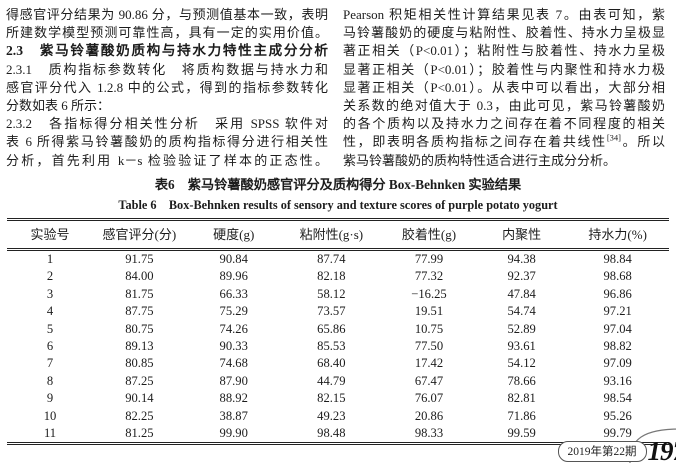  What do you see at coordinates (617, 235) in the screenshot?
I see `col-header-water-holding: 持水力(%)` at bounding box center [617, 235].